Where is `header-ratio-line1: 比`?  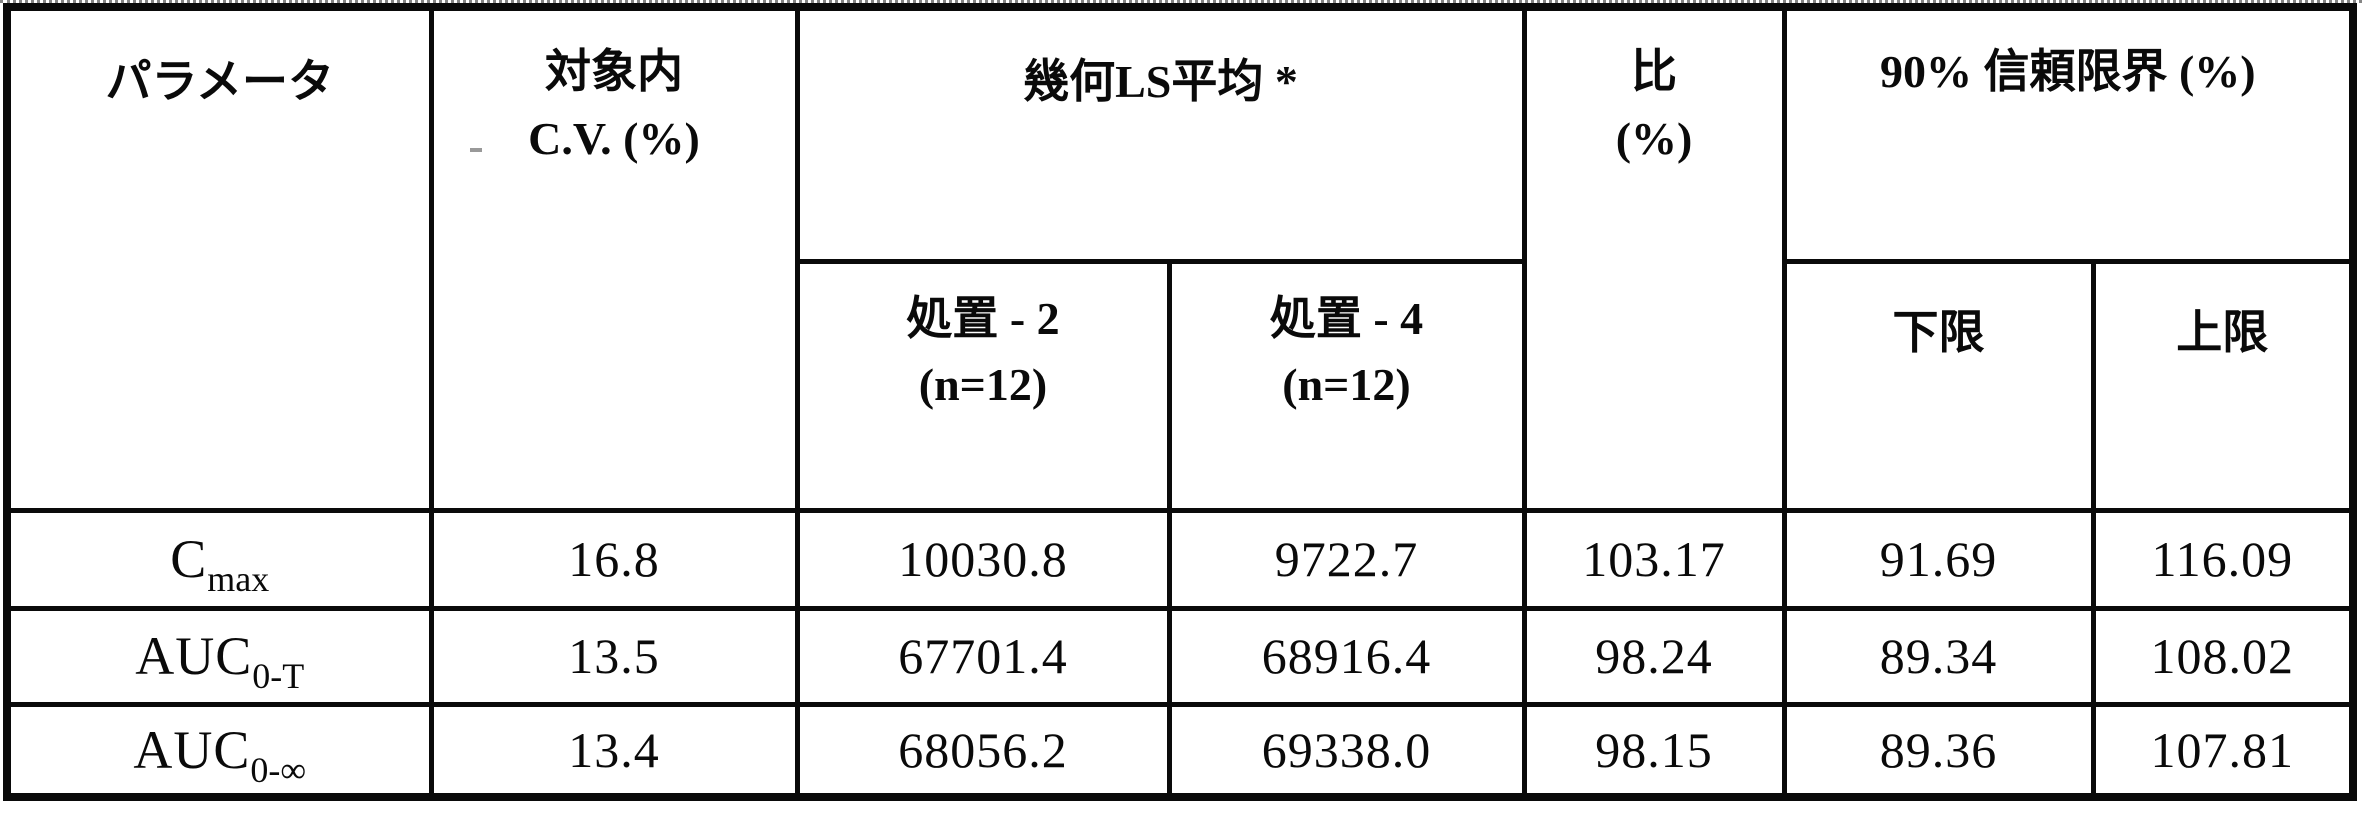
header-ratio-line1: 比 is located at coordinates (1654, 71).